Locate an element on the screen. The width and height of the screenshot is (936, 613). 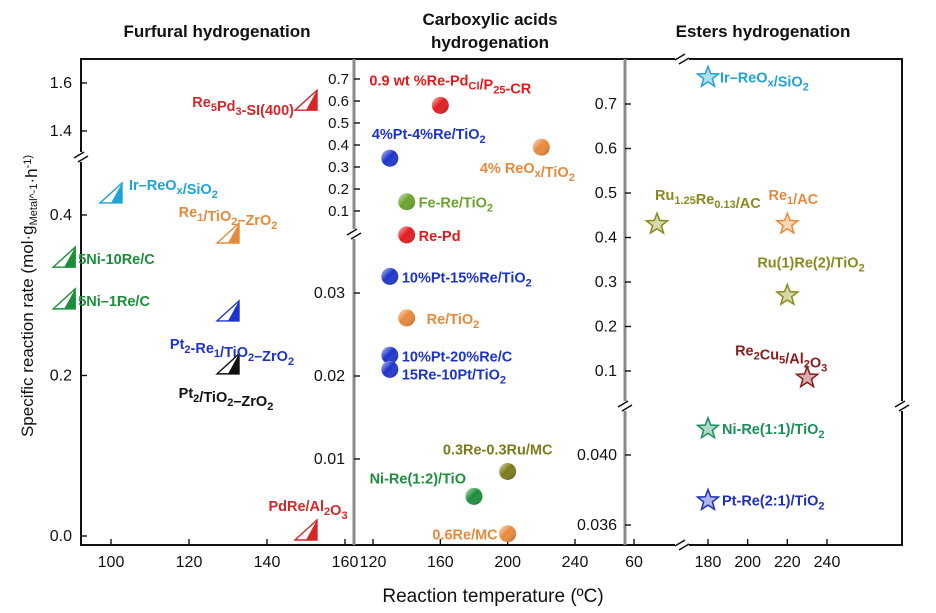
label-4-reox-tio2: 4% ReOx/TiO2 is located at coordinates (527, 172).